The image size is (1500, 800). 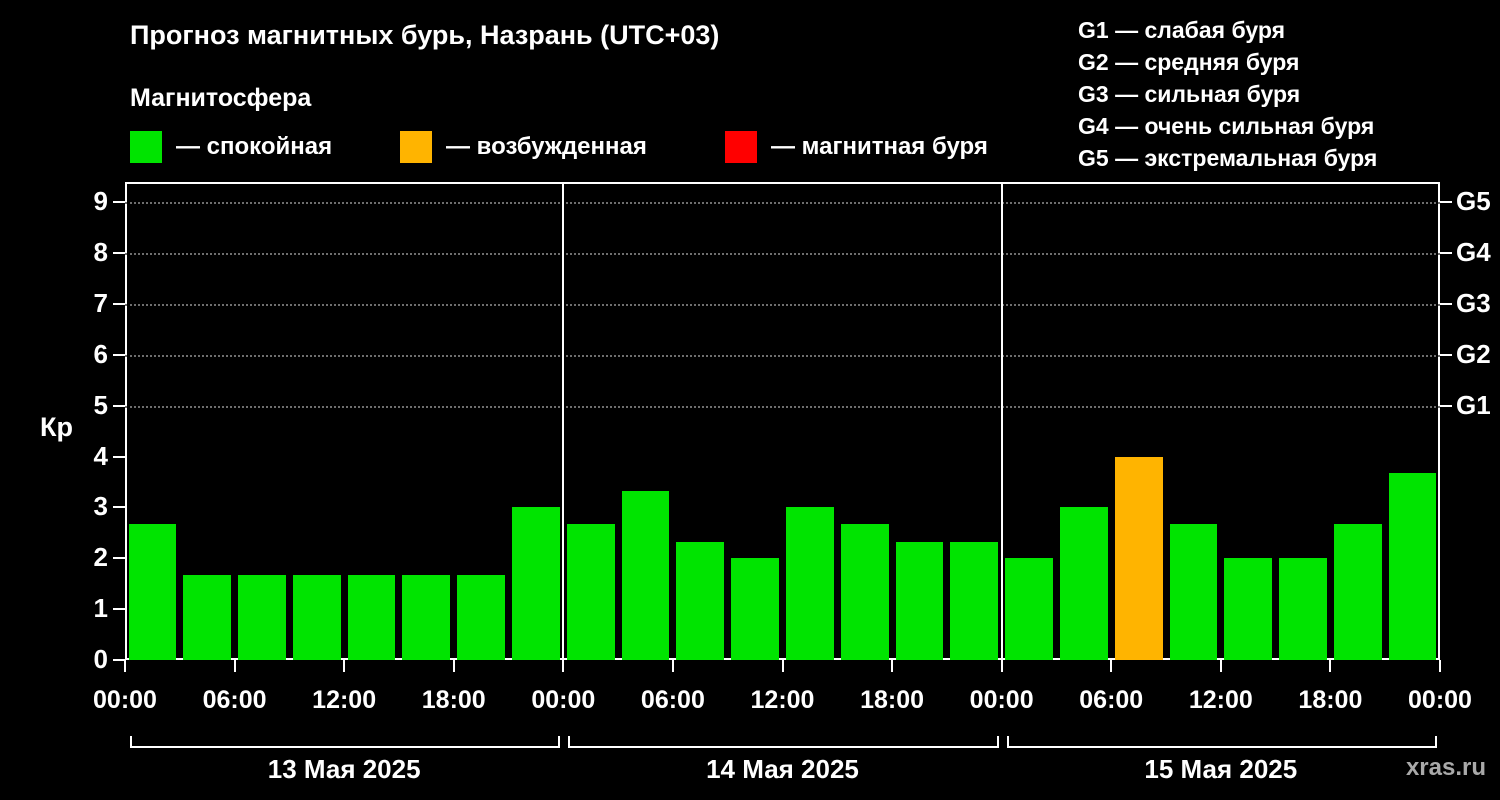 What do you see at coordinates (100, 303) in the screenshot?
I see `y-tick-label-7: 7` at bounding box center [100, 303].